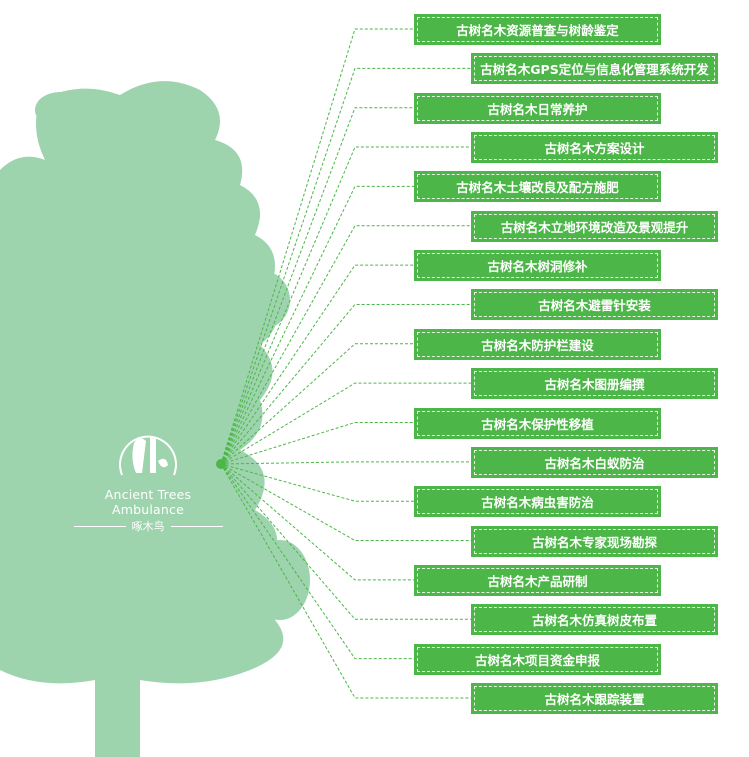 This screenshot has width=749, height=757. I want to click on service-item-box: 古树名木跟踪装置, so click(594, 698).